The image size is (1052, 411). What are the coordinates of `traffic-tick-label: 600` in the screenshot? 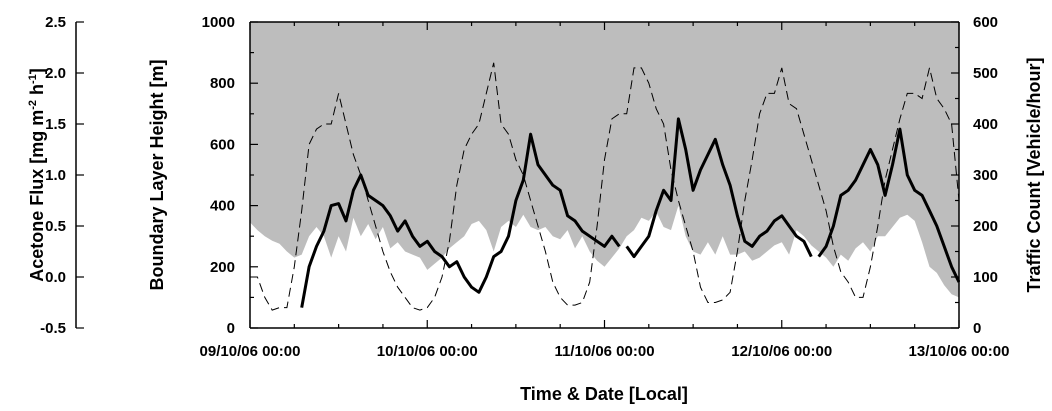 It's located at (985, 22).